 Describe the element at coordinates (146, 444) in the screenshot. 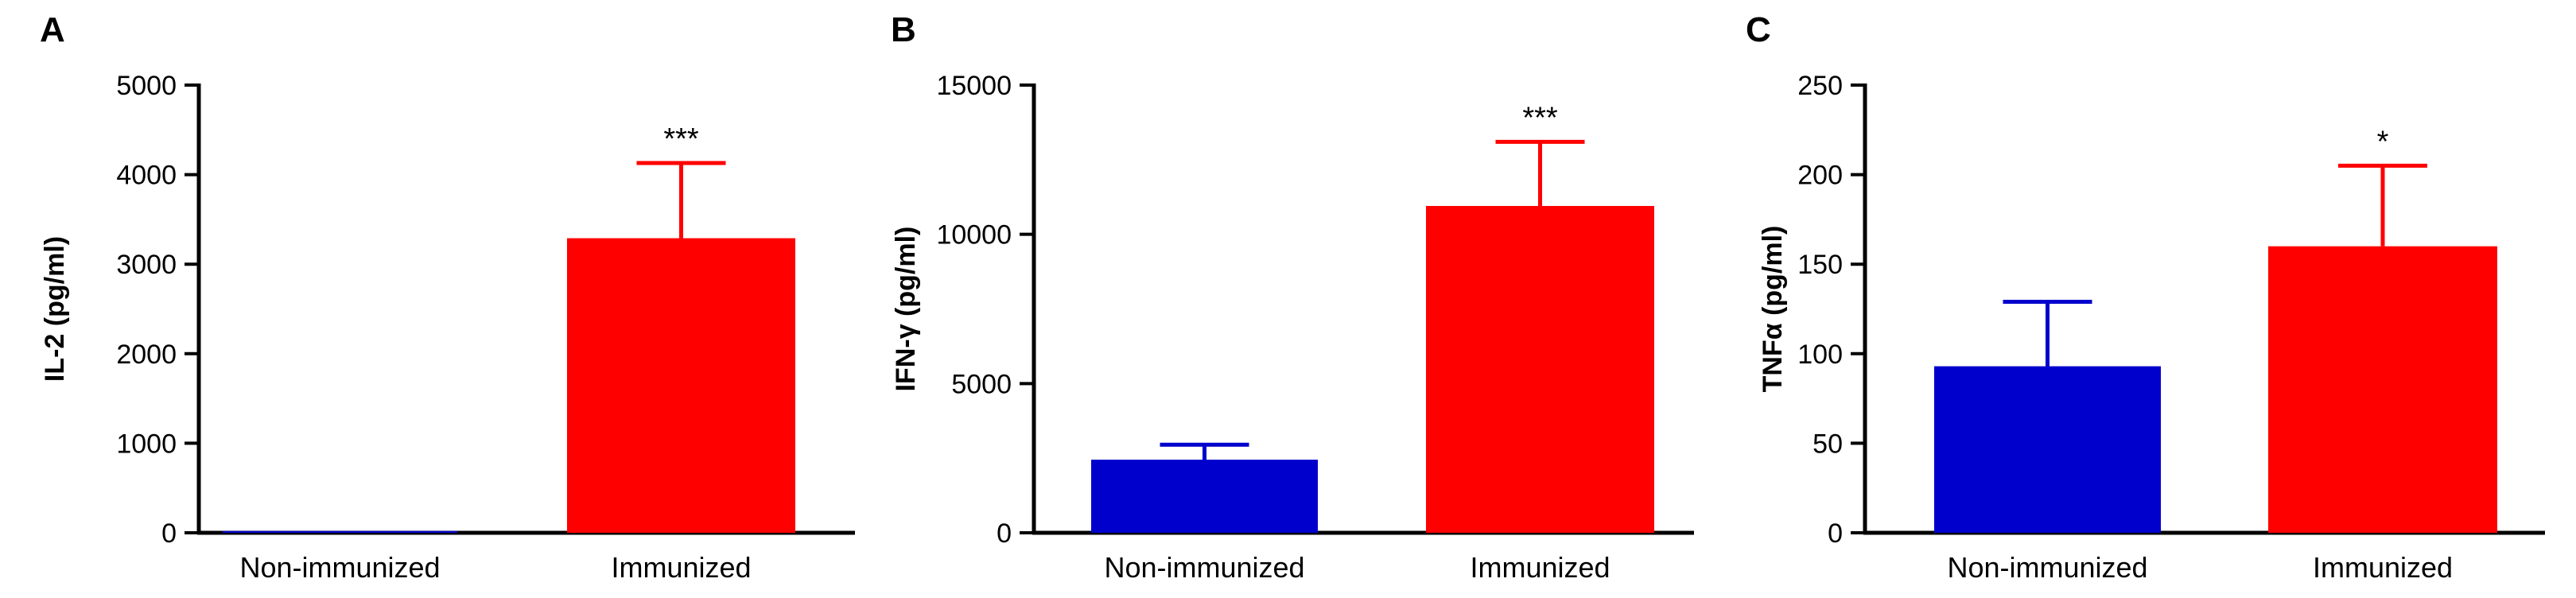

I see `y-tick-label: 1000` at that location.